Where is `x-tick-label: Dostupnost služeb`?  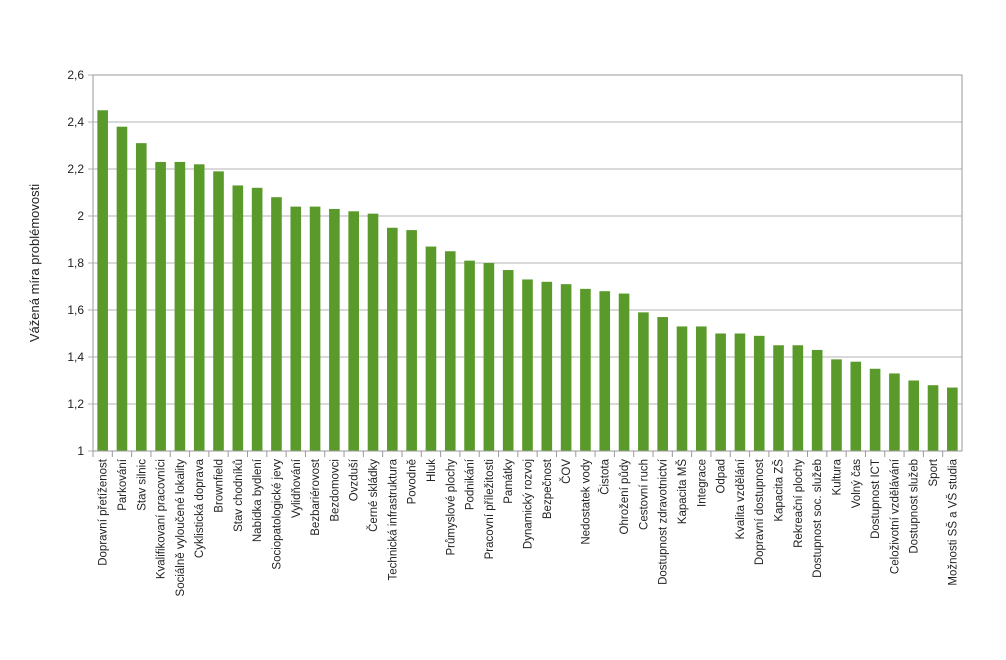
x-tick-label: Dostupnost služeb is located at coordinates (915, 506).